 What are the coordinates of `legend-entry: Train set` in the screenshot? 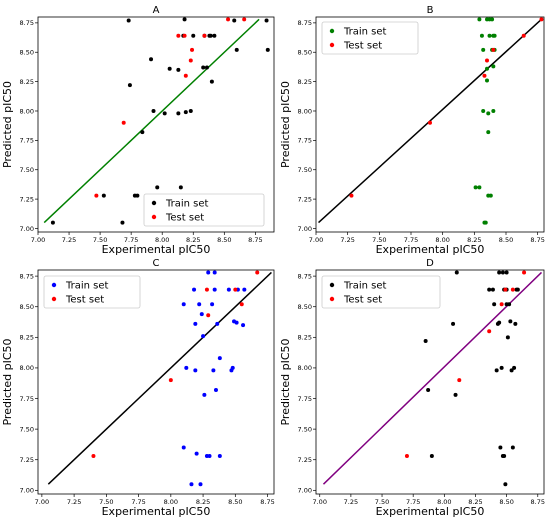 It's located at (365, 286).